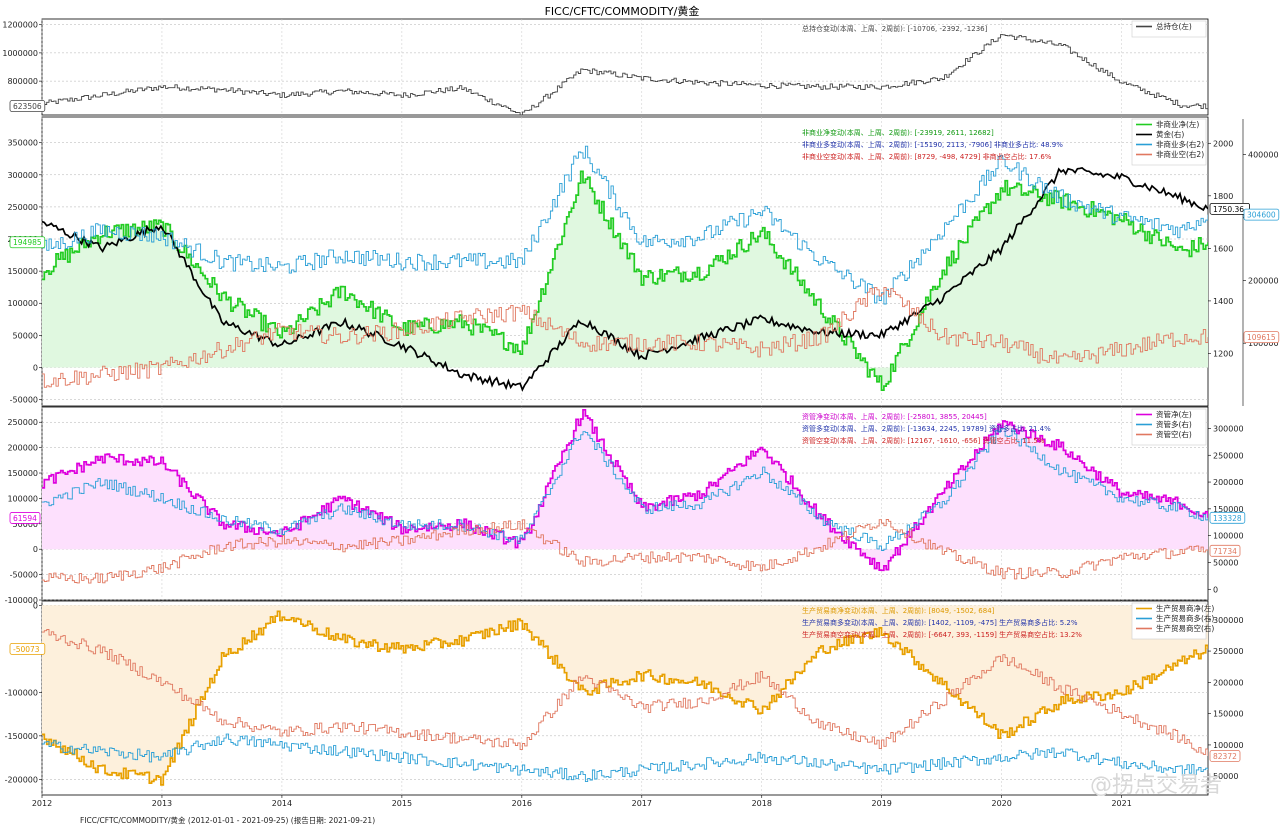  I want to click on value-badge: 109615, so click(1261, 337).